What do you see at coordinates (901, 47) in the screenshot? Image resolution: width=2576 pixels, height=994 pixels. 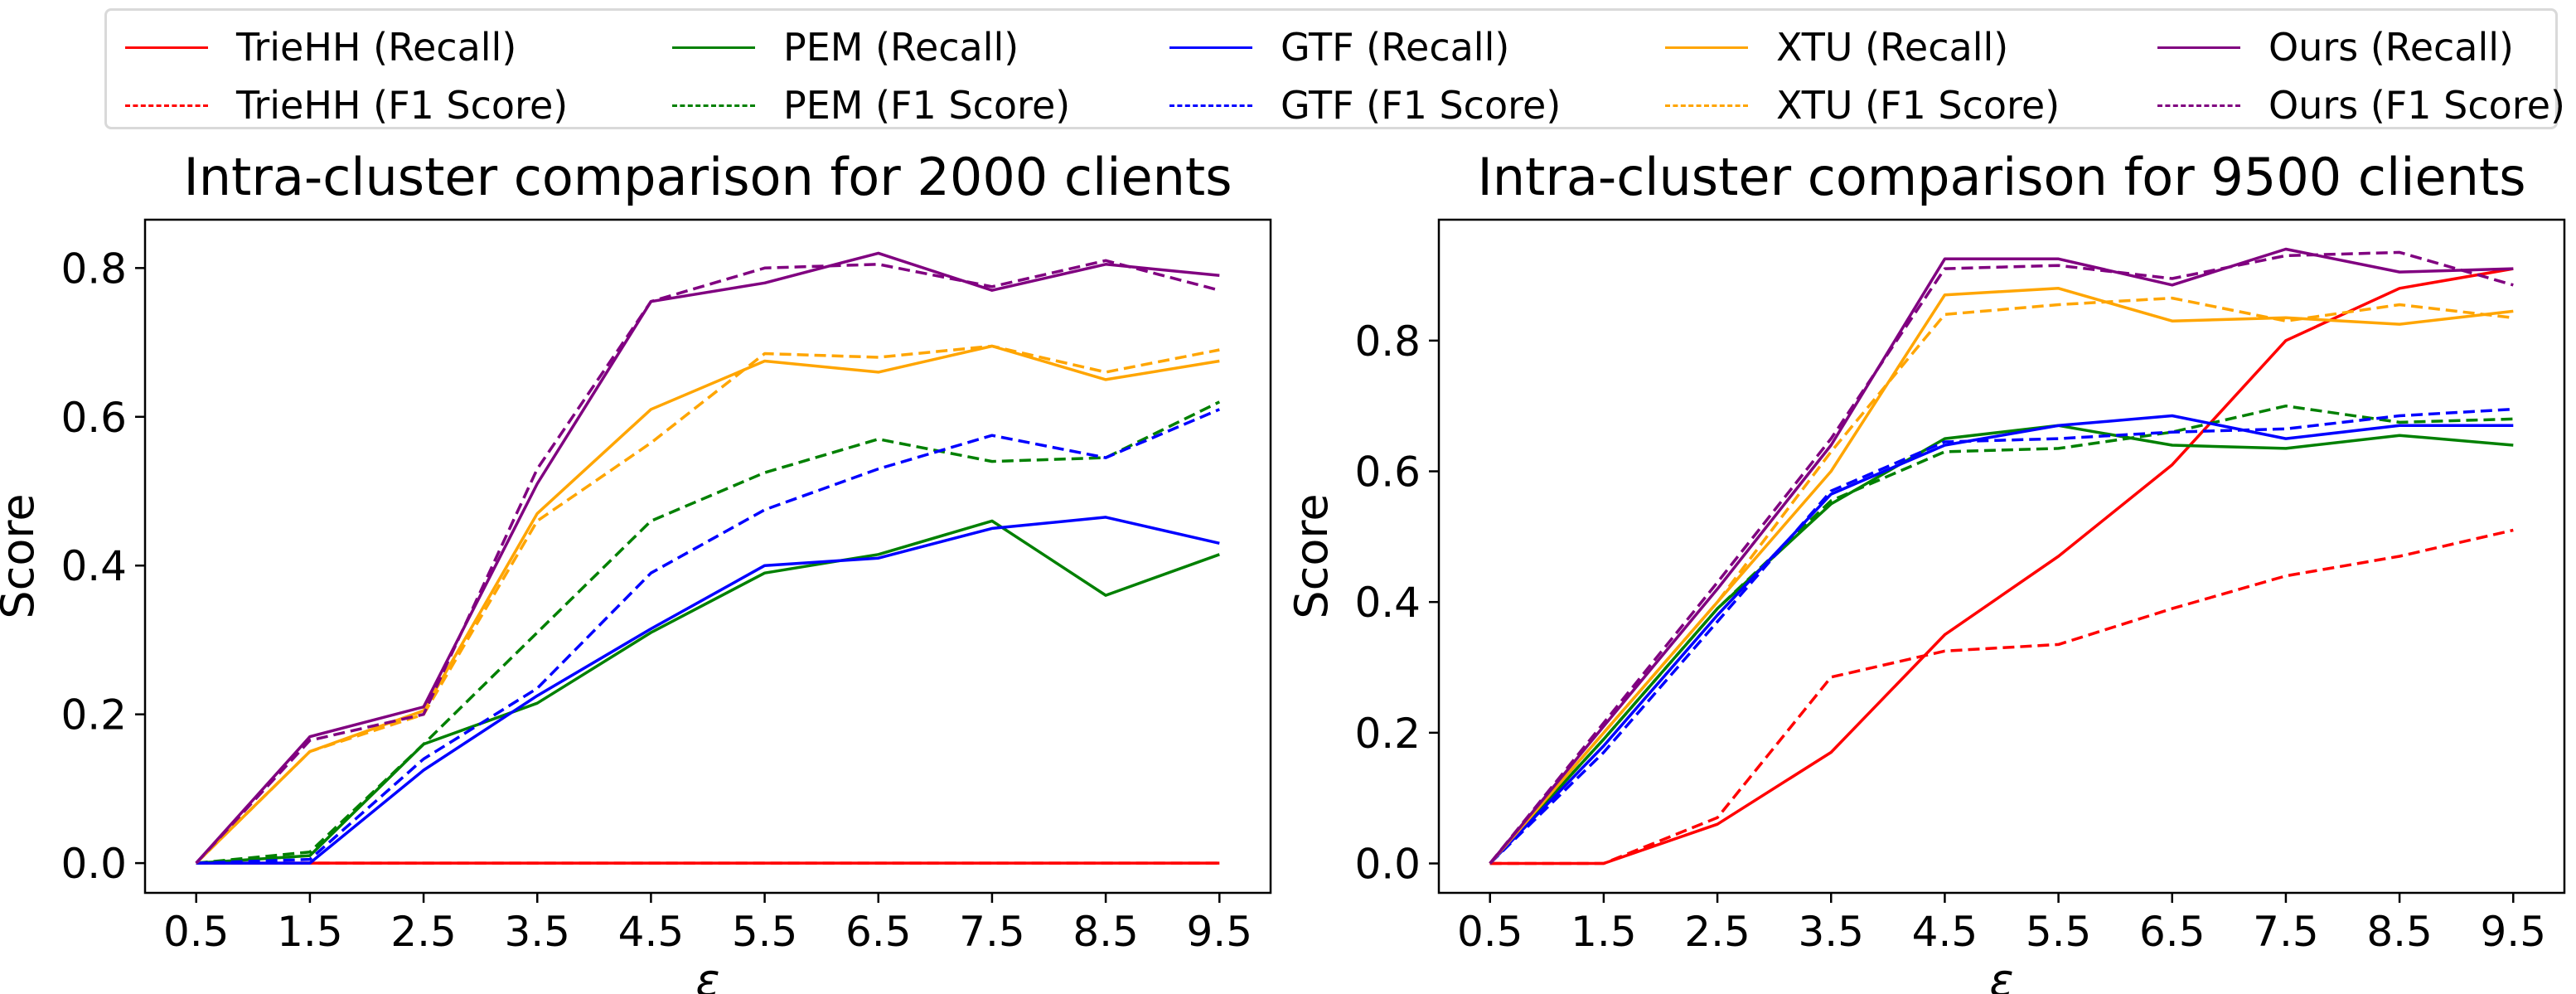 I see `legend-label: PEM (Recall)` at bounding box center [901, 47].